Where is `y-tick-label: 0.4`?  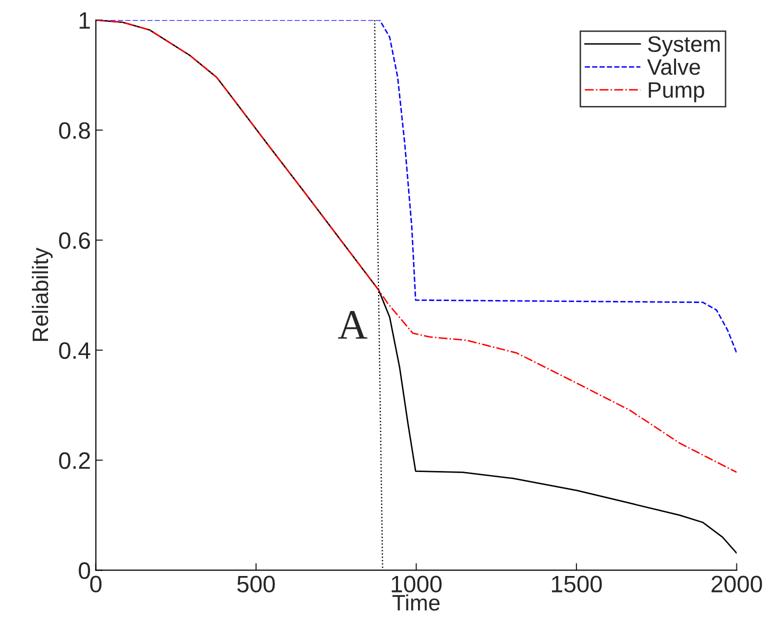
y-tick-label: 0.4 is located at coordinates (74, 350).